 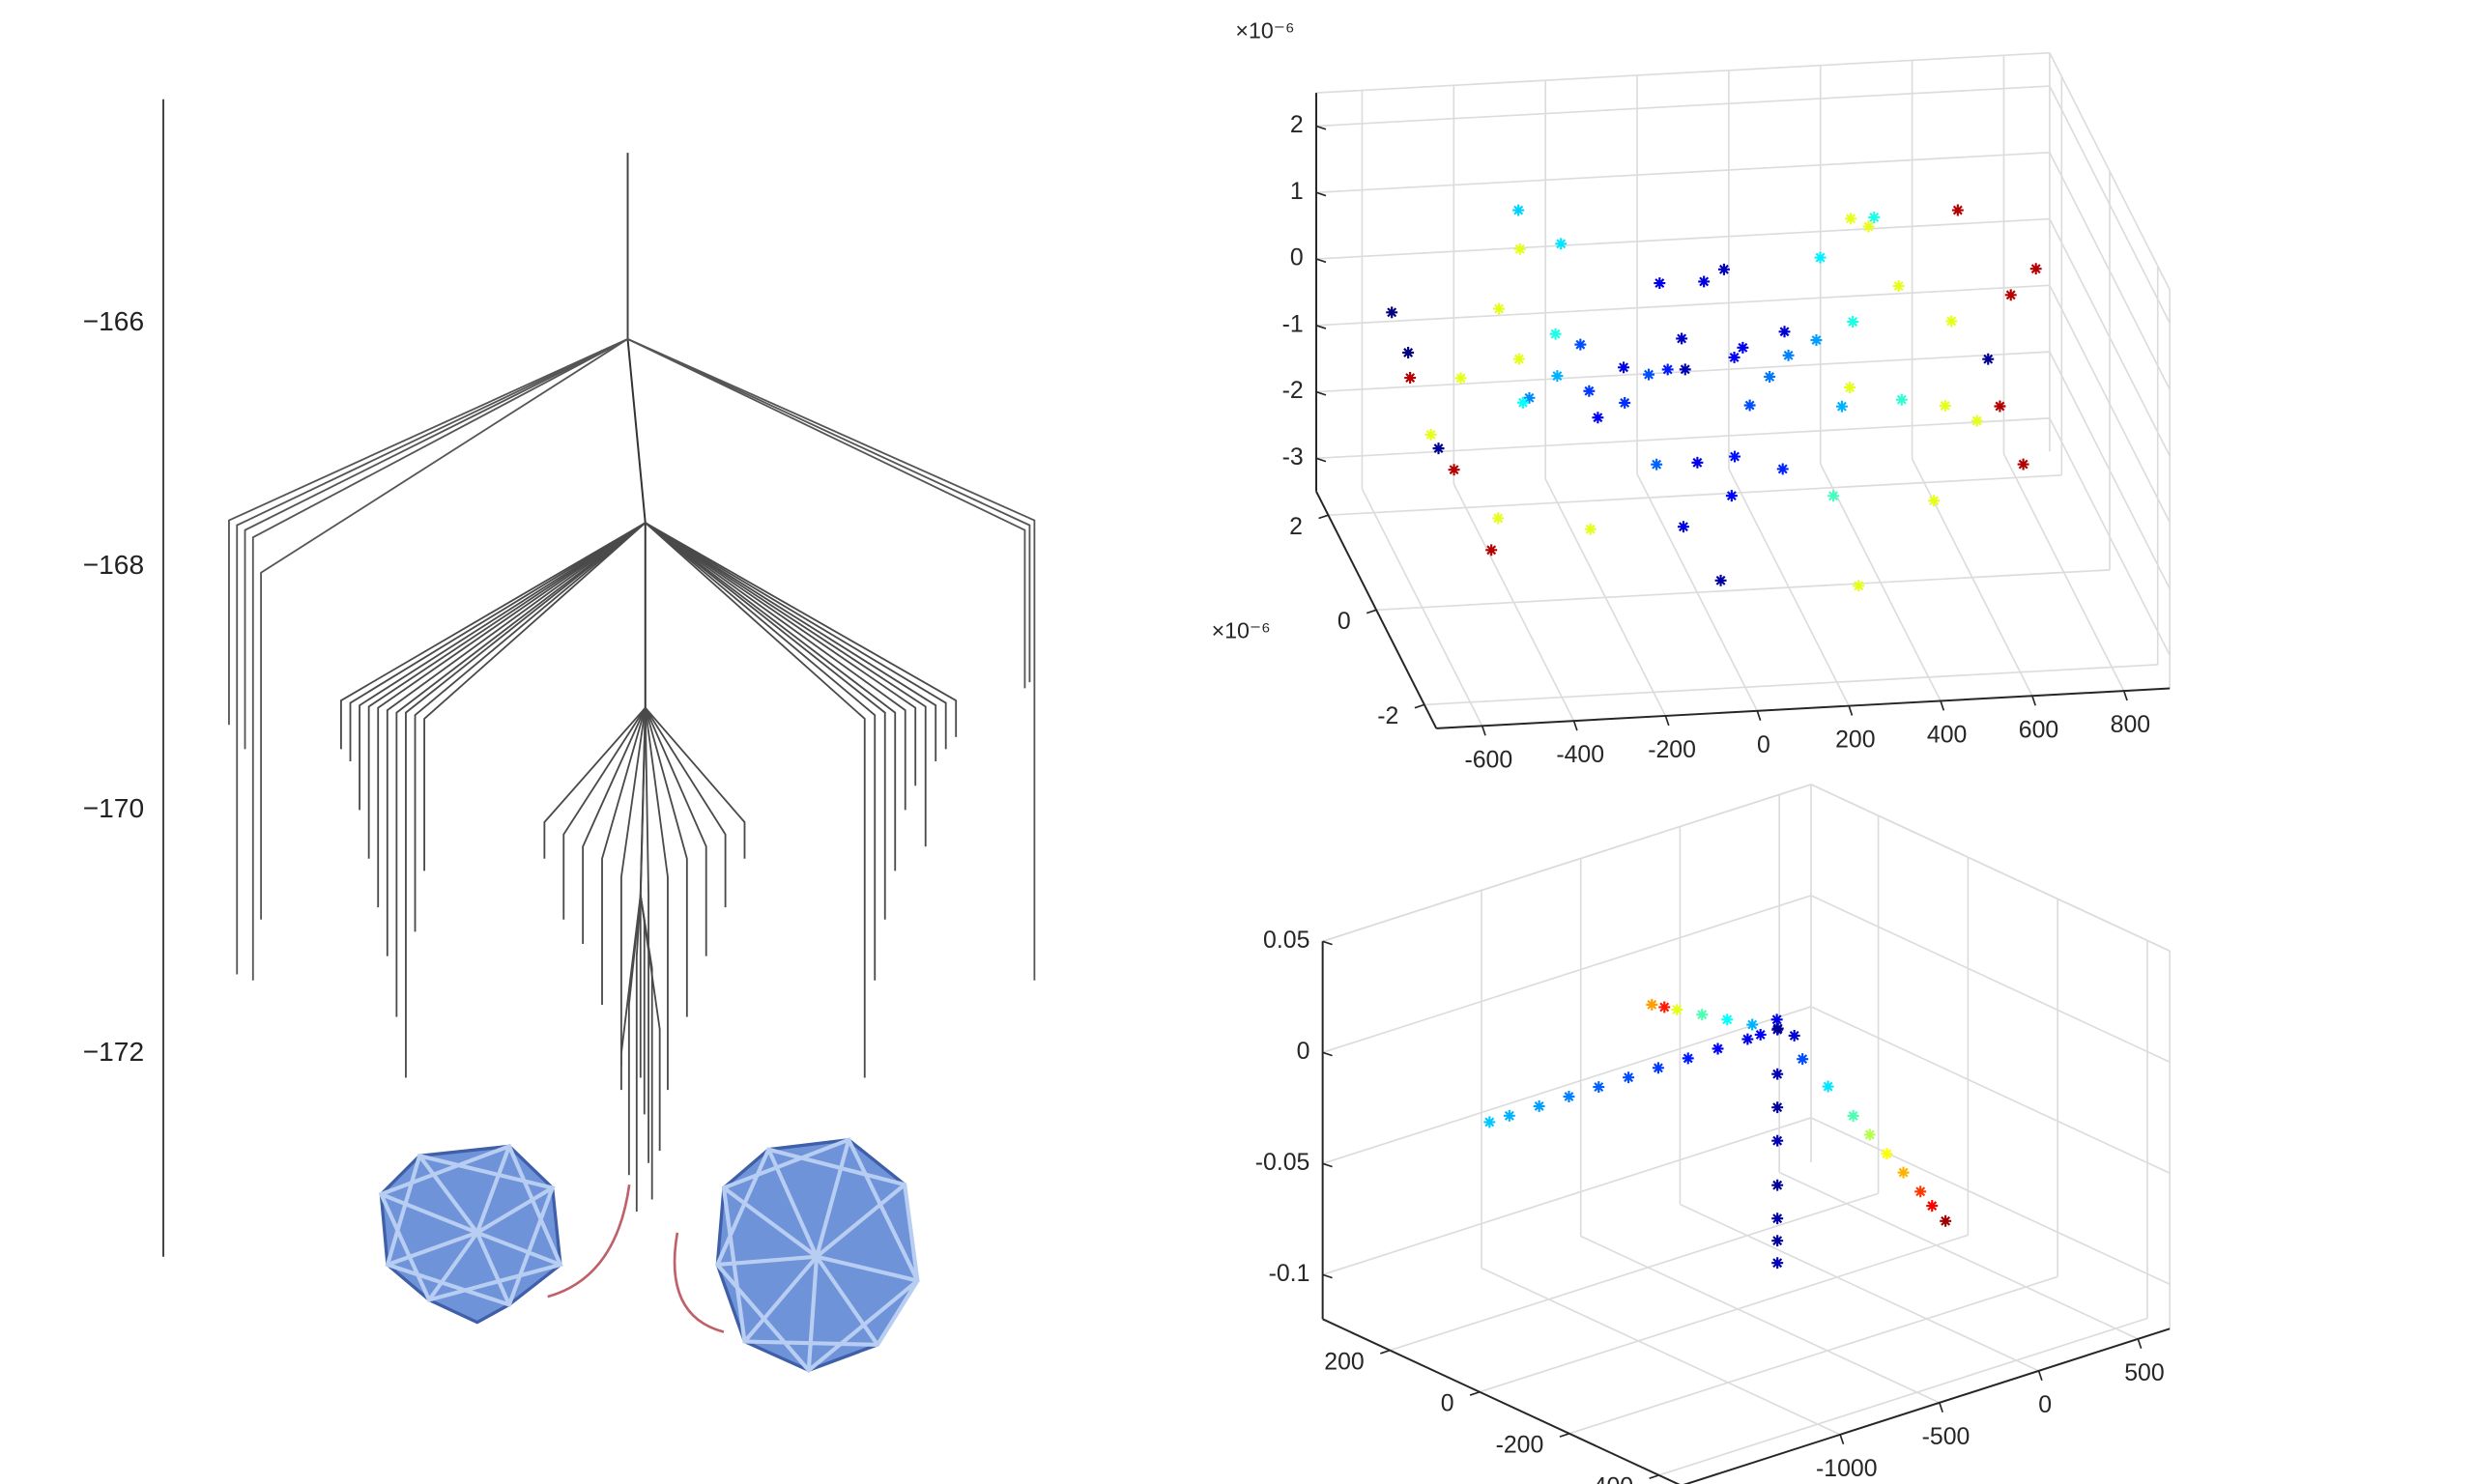 What do you see at coordinates (1804, 708) in the screenshot?
I see `x-axis-line` at bounding box center [1804, 708].